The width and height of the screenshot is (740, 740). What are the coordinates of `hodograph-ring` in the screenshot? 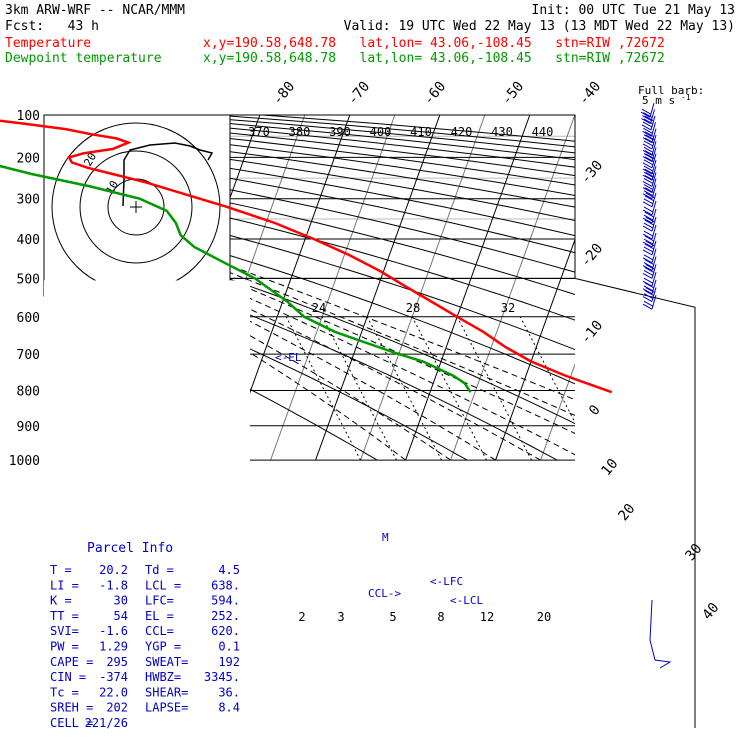 It's located at (136, 207).